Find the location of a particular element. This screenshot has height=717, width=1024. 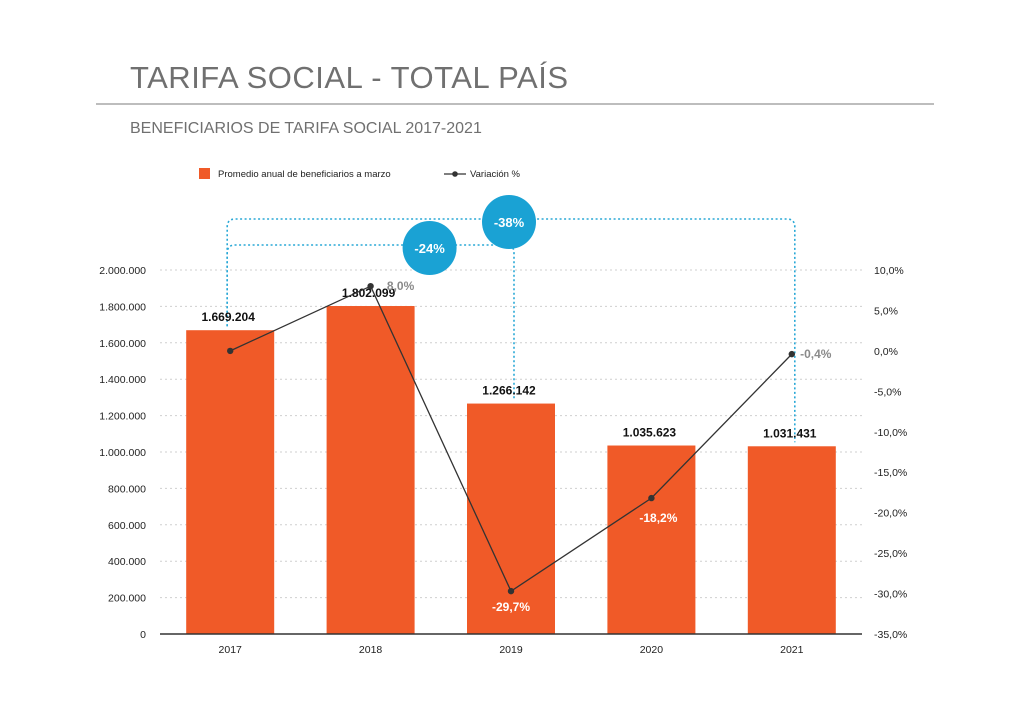

legend-label-bars: Promedio anual de beneficiarios a marzo is located at coordinates (304, 174).